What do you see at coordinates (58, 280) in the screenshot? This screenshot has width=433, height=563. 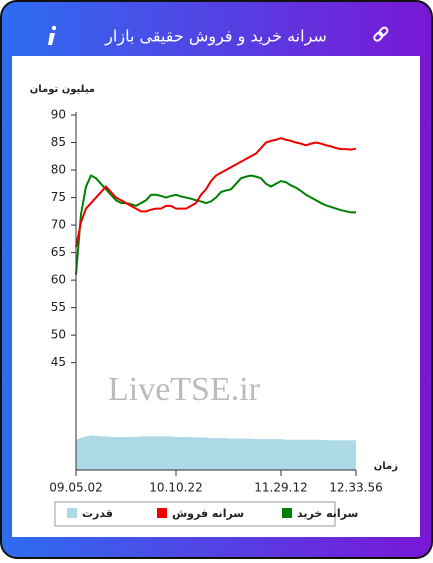 I see `y-tick-label: 60` at bounding box center [58, 280].